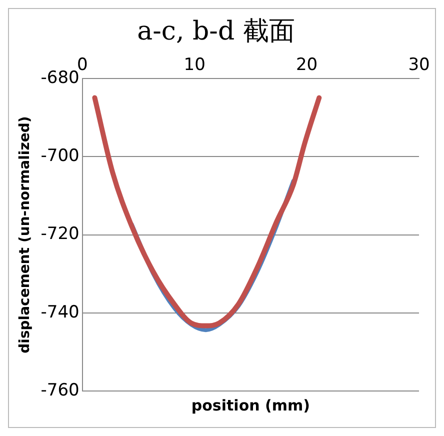 The image size is (444, 436). Describe the element at coordinates (60, 234) in the screenshot. I see `y-tick-label: -720` at that location.